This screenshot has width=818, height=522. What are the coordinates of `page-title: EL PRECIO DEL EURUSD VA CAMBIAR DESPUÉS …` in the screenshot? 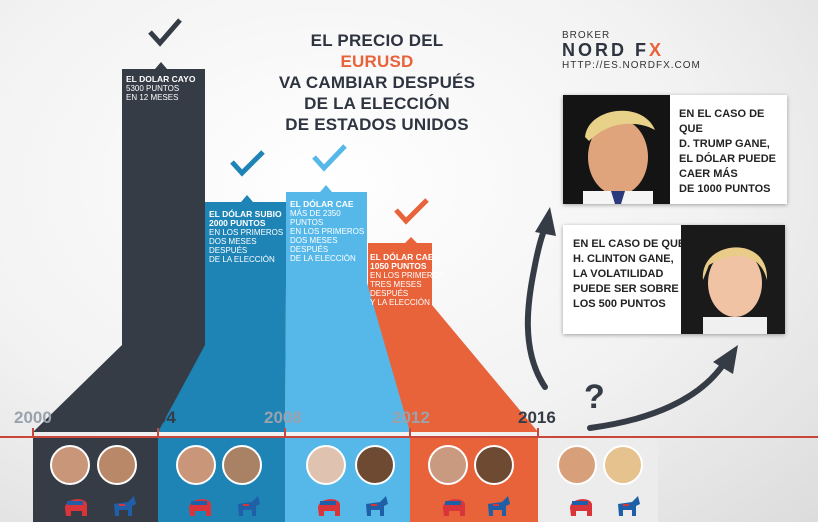 It's located at (377, 82).